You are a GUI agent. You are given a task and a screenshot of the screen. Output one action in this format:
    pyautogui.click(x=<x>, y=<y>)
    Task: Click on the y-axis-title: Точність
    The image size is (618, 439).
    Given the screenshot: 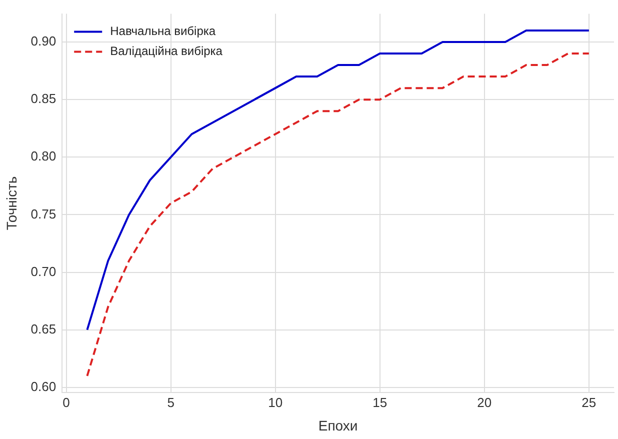 What is the action you would take?
    pyautogui.click(x=11, y=203)
    